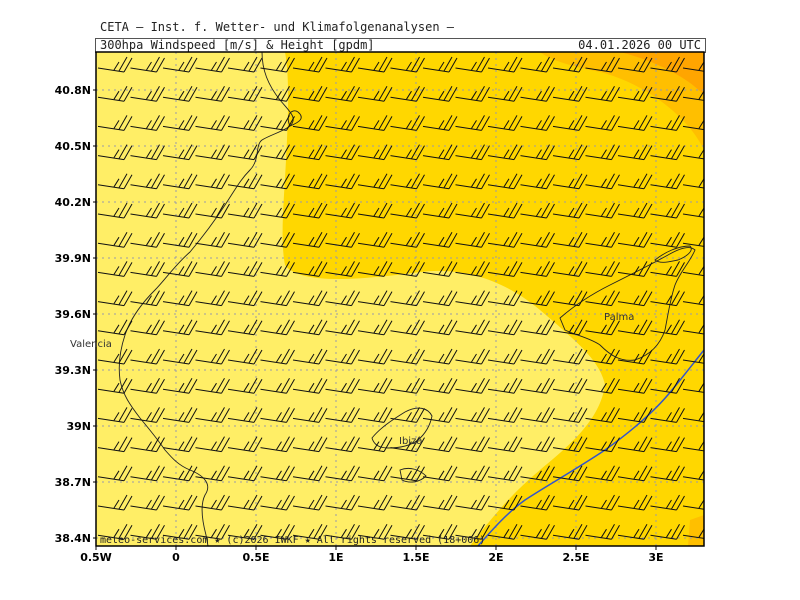 Image resolution: width=800 pixels, height=600 pixels. I want to click on lon-tick-label: 1.5E, so click(415, 557).